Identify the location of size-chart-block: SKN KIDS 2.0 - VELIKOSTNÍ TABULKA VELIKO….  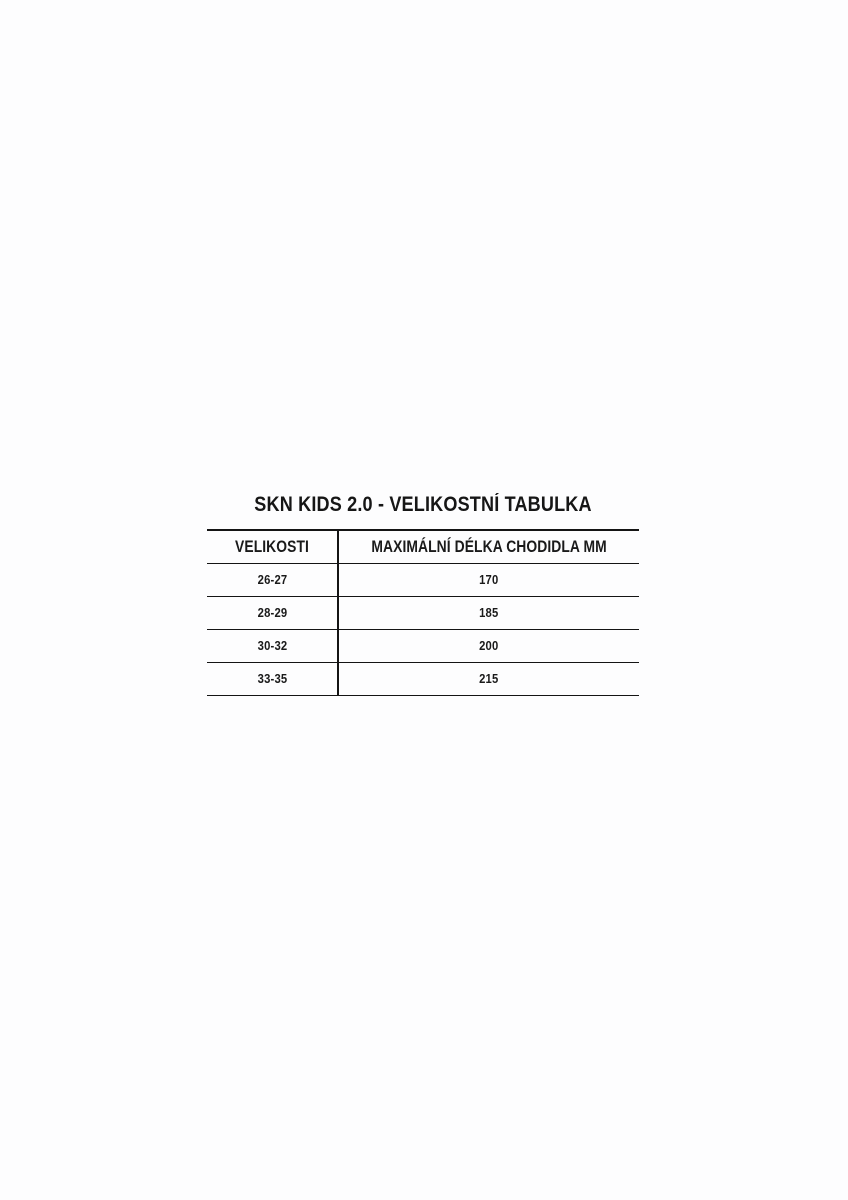
(423, 594).